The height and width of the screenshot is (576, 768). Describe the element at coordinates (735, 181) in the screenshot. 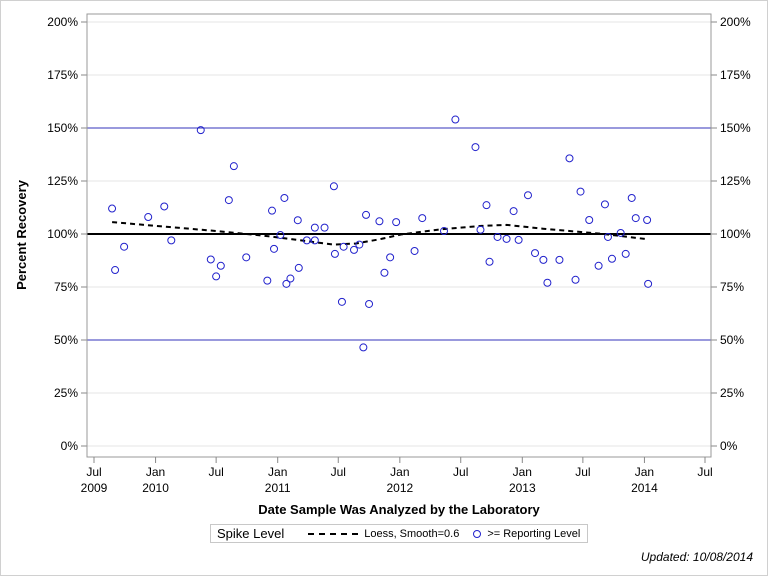

I see `y-tick-label-right: 125%` at that location.